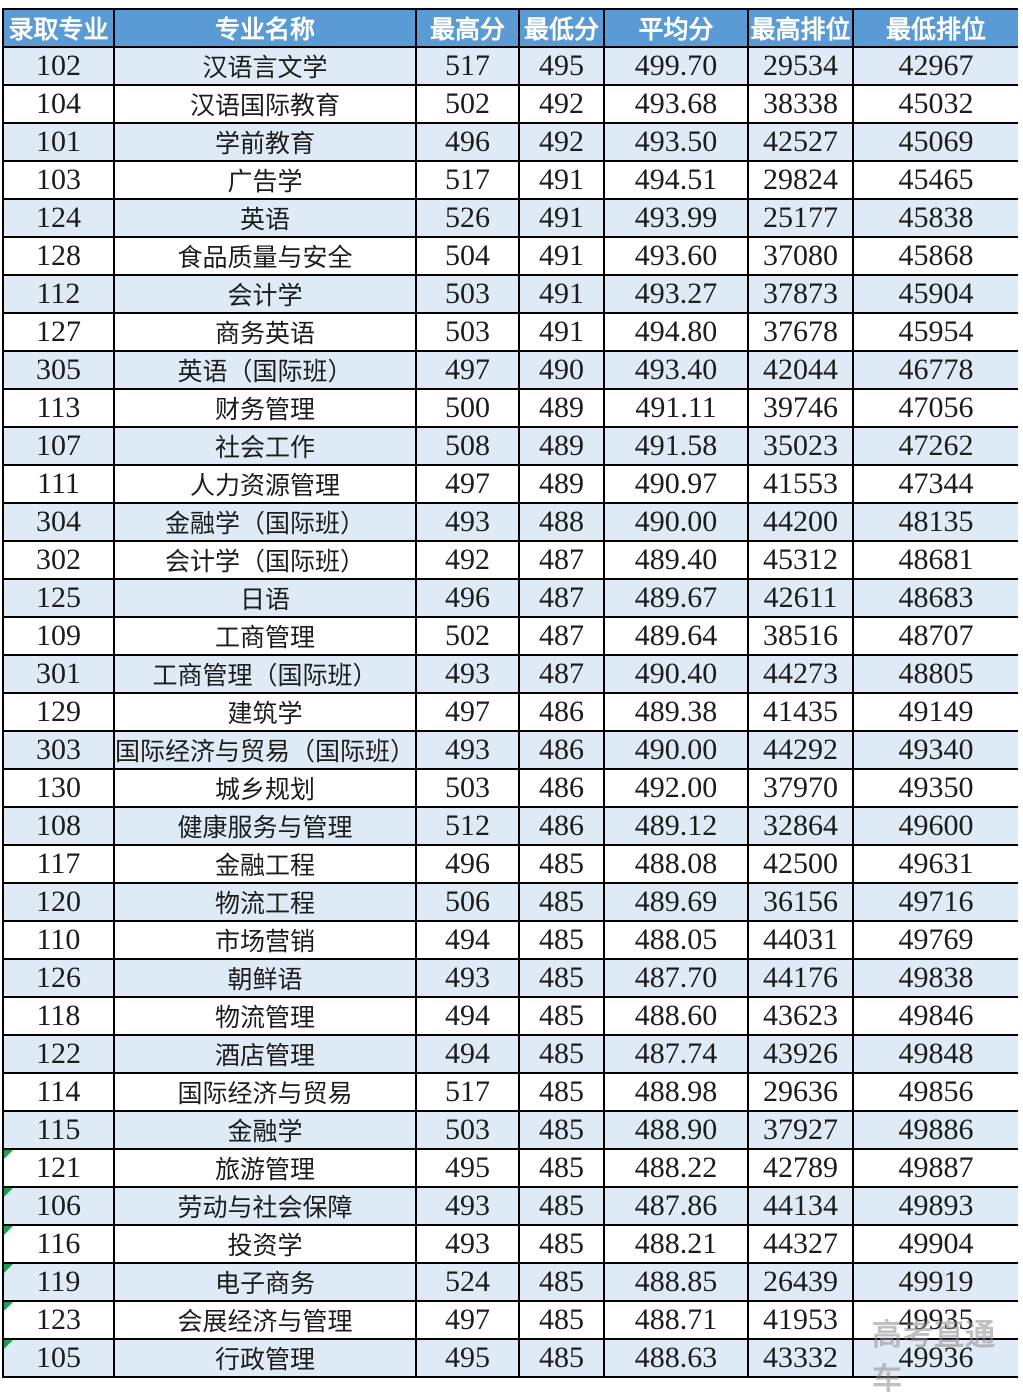 The height and width of the screenshot is (1398, 1023). I want to click on cell-avg-score: 489.40, so click(676, 560).